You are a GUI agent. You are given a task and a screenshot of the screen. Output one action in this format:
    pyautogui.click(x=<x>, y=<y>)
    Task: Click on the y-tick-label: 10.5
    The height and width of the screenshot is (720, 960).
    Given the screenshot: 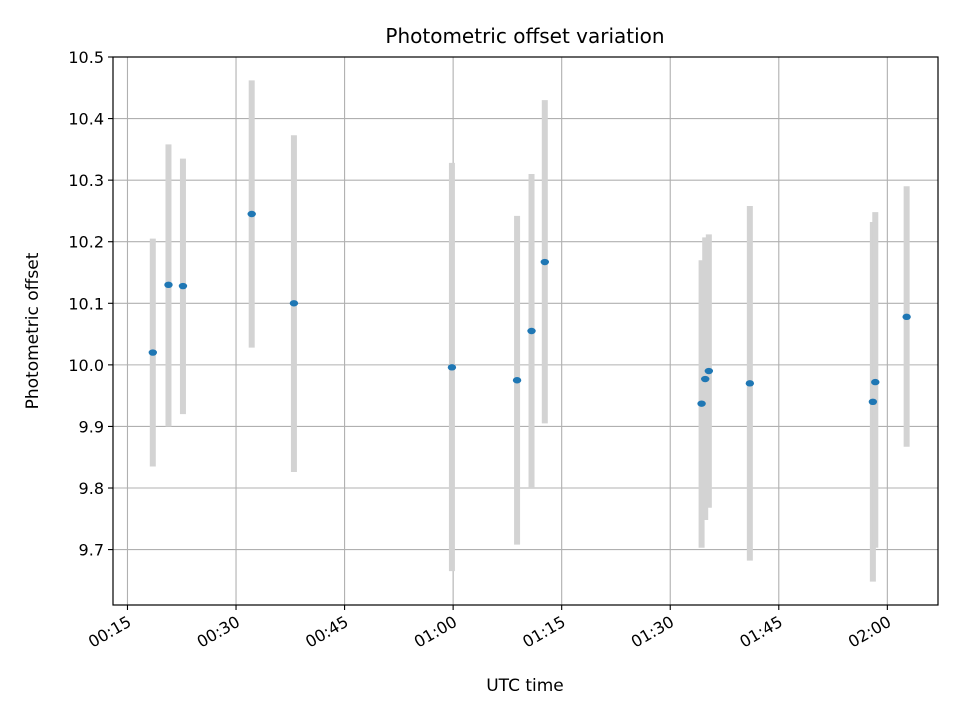 What is the action you would take?
    pyautogui.click(x=86, y=57)
    